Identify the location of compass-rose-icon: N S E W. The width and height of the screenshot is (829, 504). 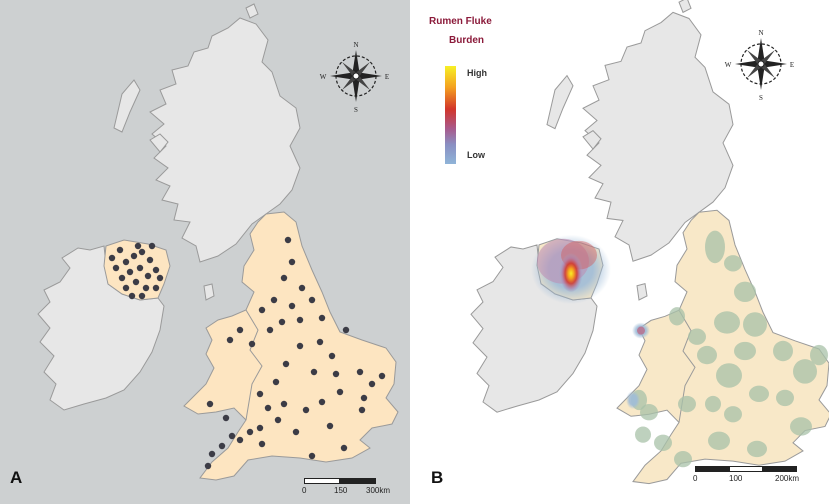
(759, 65).